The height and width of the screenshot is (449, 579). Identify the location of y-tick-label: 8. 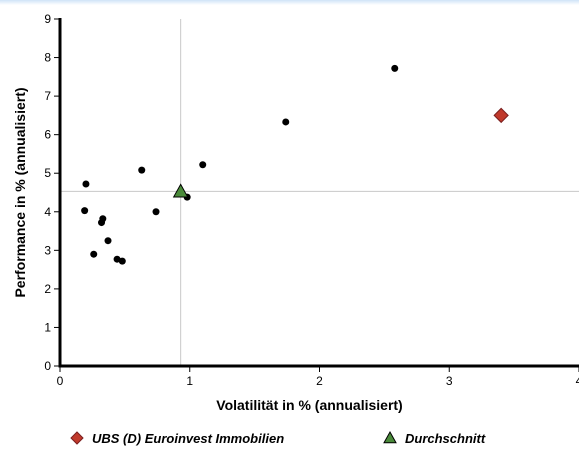
(47, 58).